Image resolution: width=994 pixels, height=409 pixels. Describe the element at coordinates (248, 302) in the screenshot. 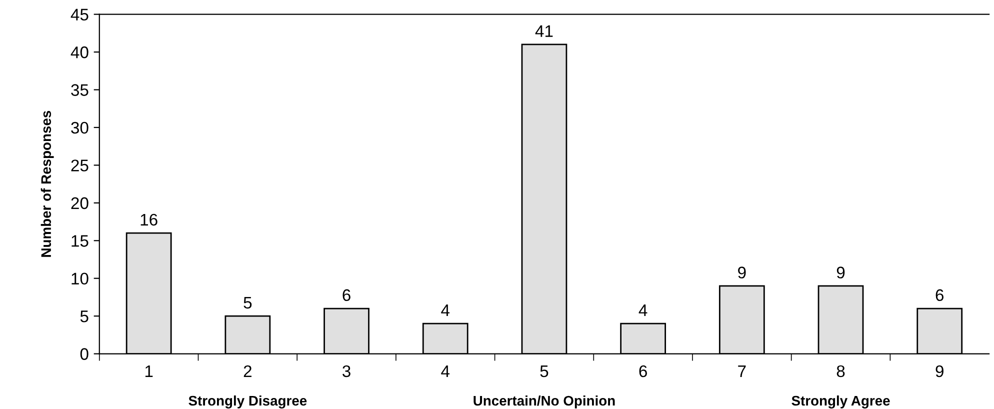

I see `data-label: 5` at that location.